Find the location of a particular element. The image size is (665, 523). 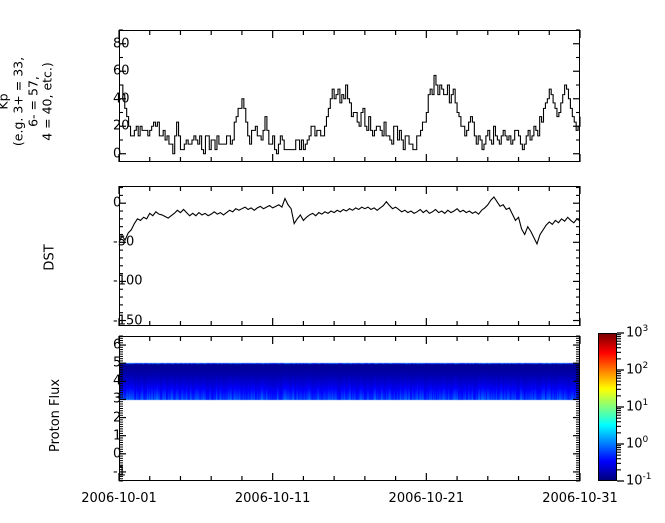

colorbar-tick-label: 10¹ is located at coordinates (637, 406).